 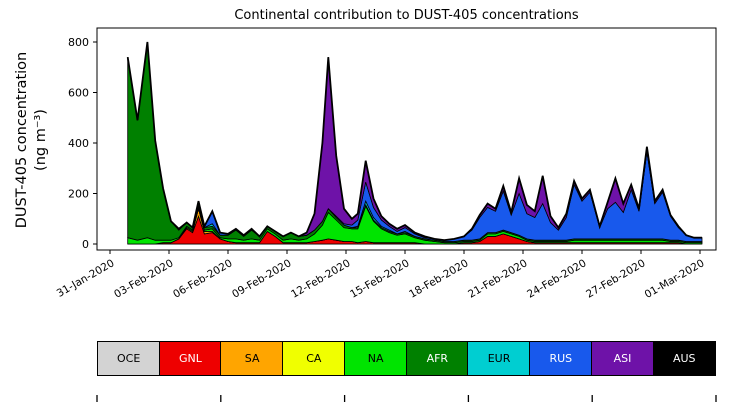 I want to click on x-tick-label: 09-Feb-2020, so click(x=261, y=279).